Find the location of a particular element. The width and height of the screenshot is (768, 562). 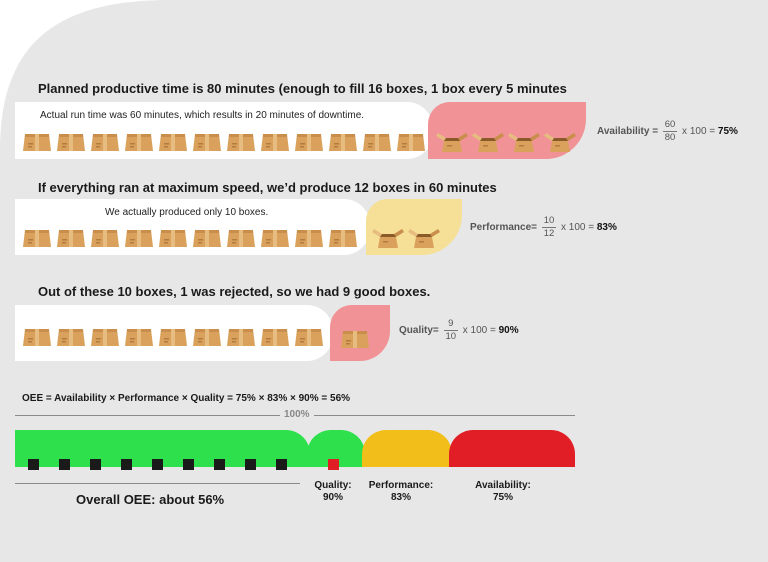

quality-denominator: 10 is located at coordinates (451, 336).